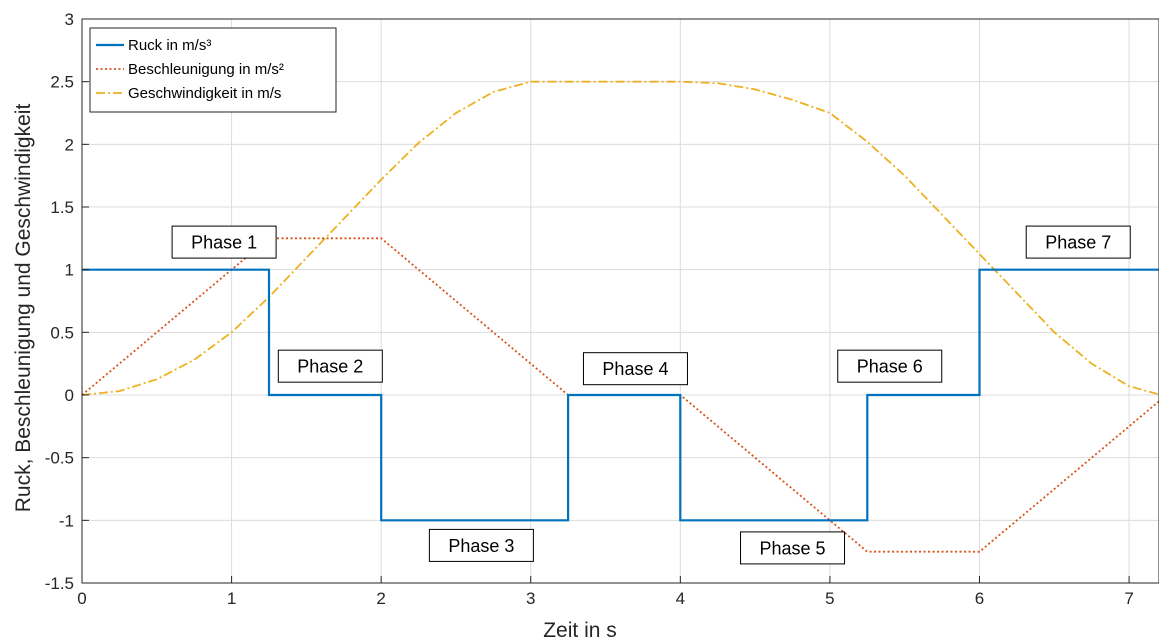  I want to click on y-tick-label: 2, so click(69, 144).